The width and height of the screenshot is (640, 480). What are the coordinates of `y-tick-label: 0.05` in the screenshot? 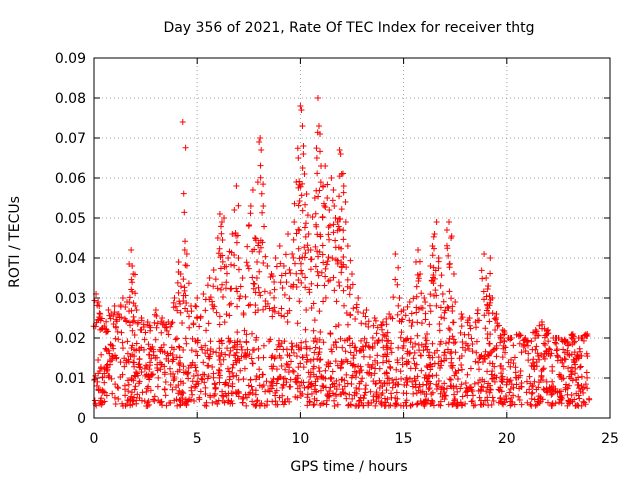 It's located at (70, 219).